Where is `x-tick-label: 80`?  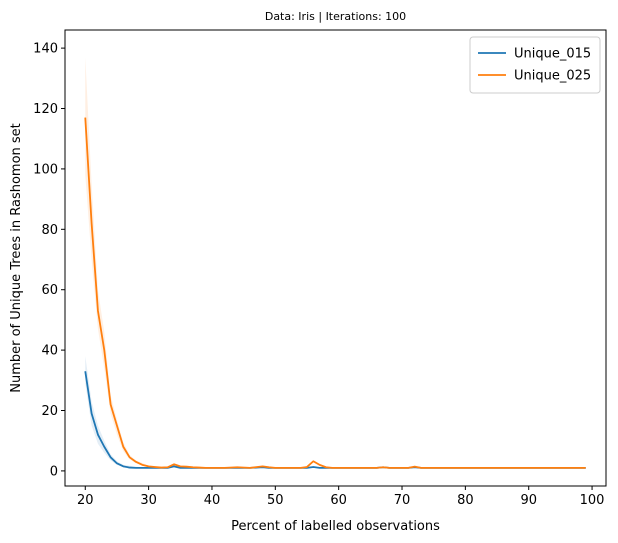 x-tick-label: 80 is located at coordinates (465, 500).